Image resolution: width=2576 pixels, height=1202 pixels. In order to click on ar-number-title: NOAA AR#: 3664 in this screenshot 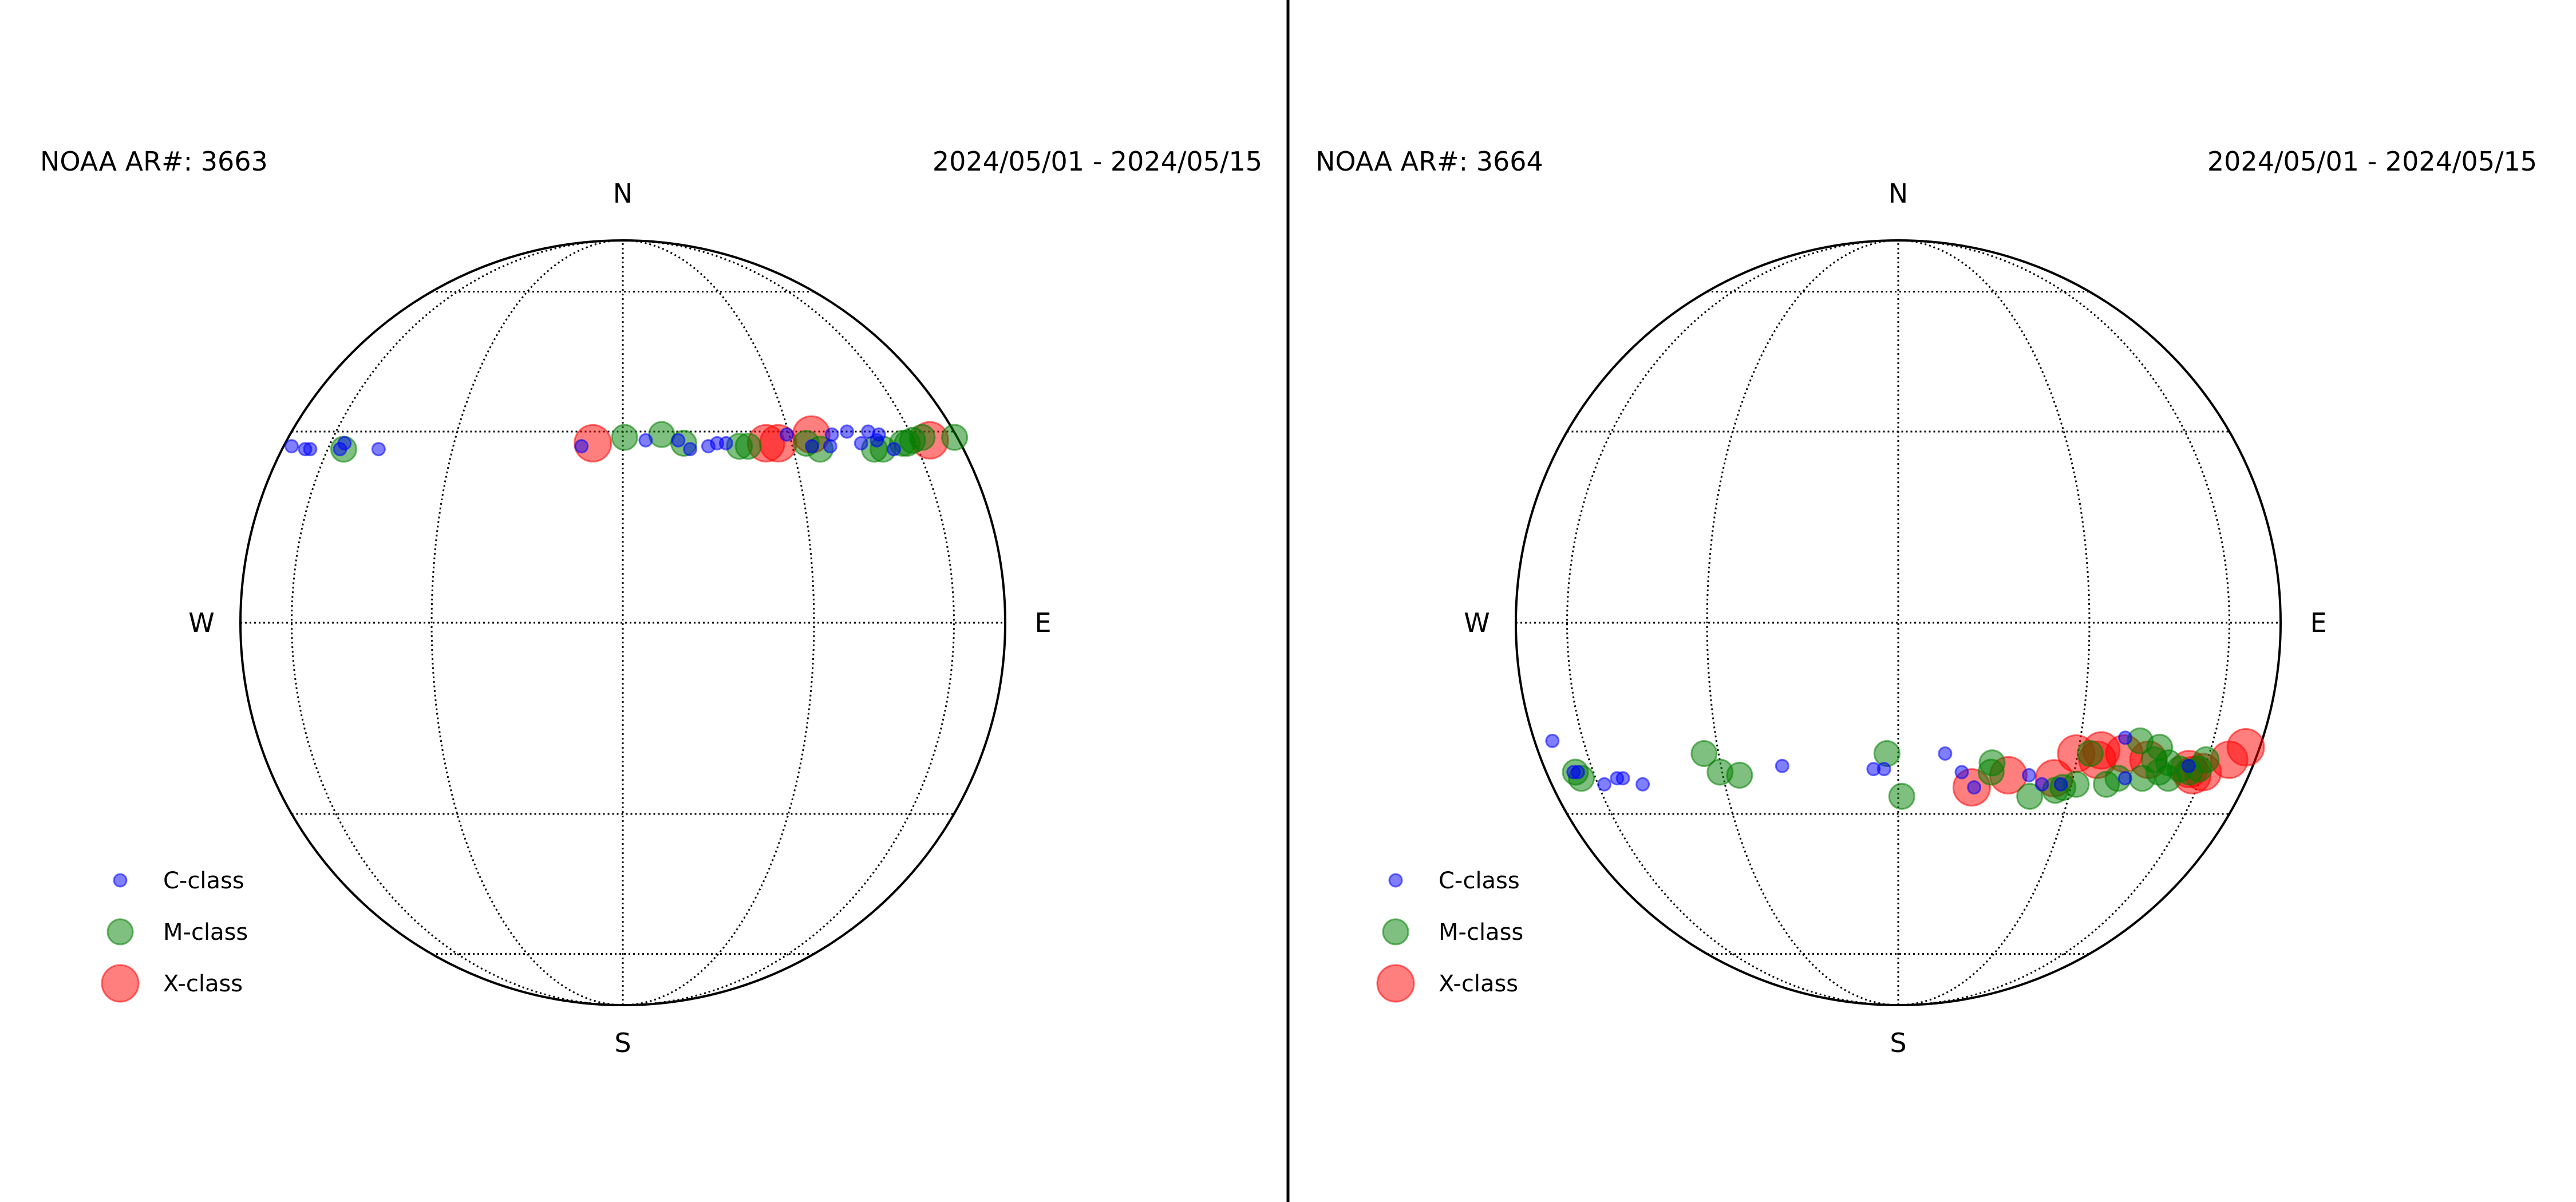, I will do `click(1429, 161)`.